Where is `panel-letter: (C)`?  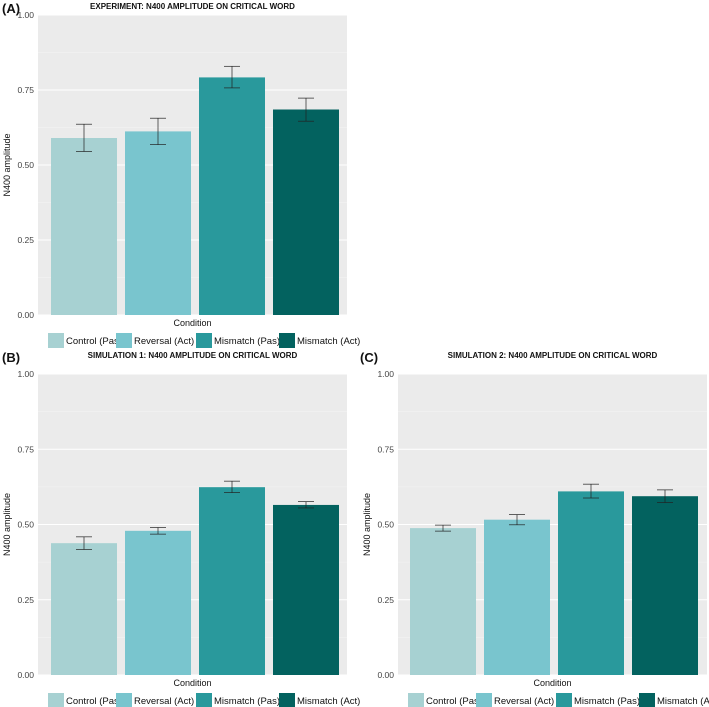
panel-letter: (C) is located at coordinates (369, 357).